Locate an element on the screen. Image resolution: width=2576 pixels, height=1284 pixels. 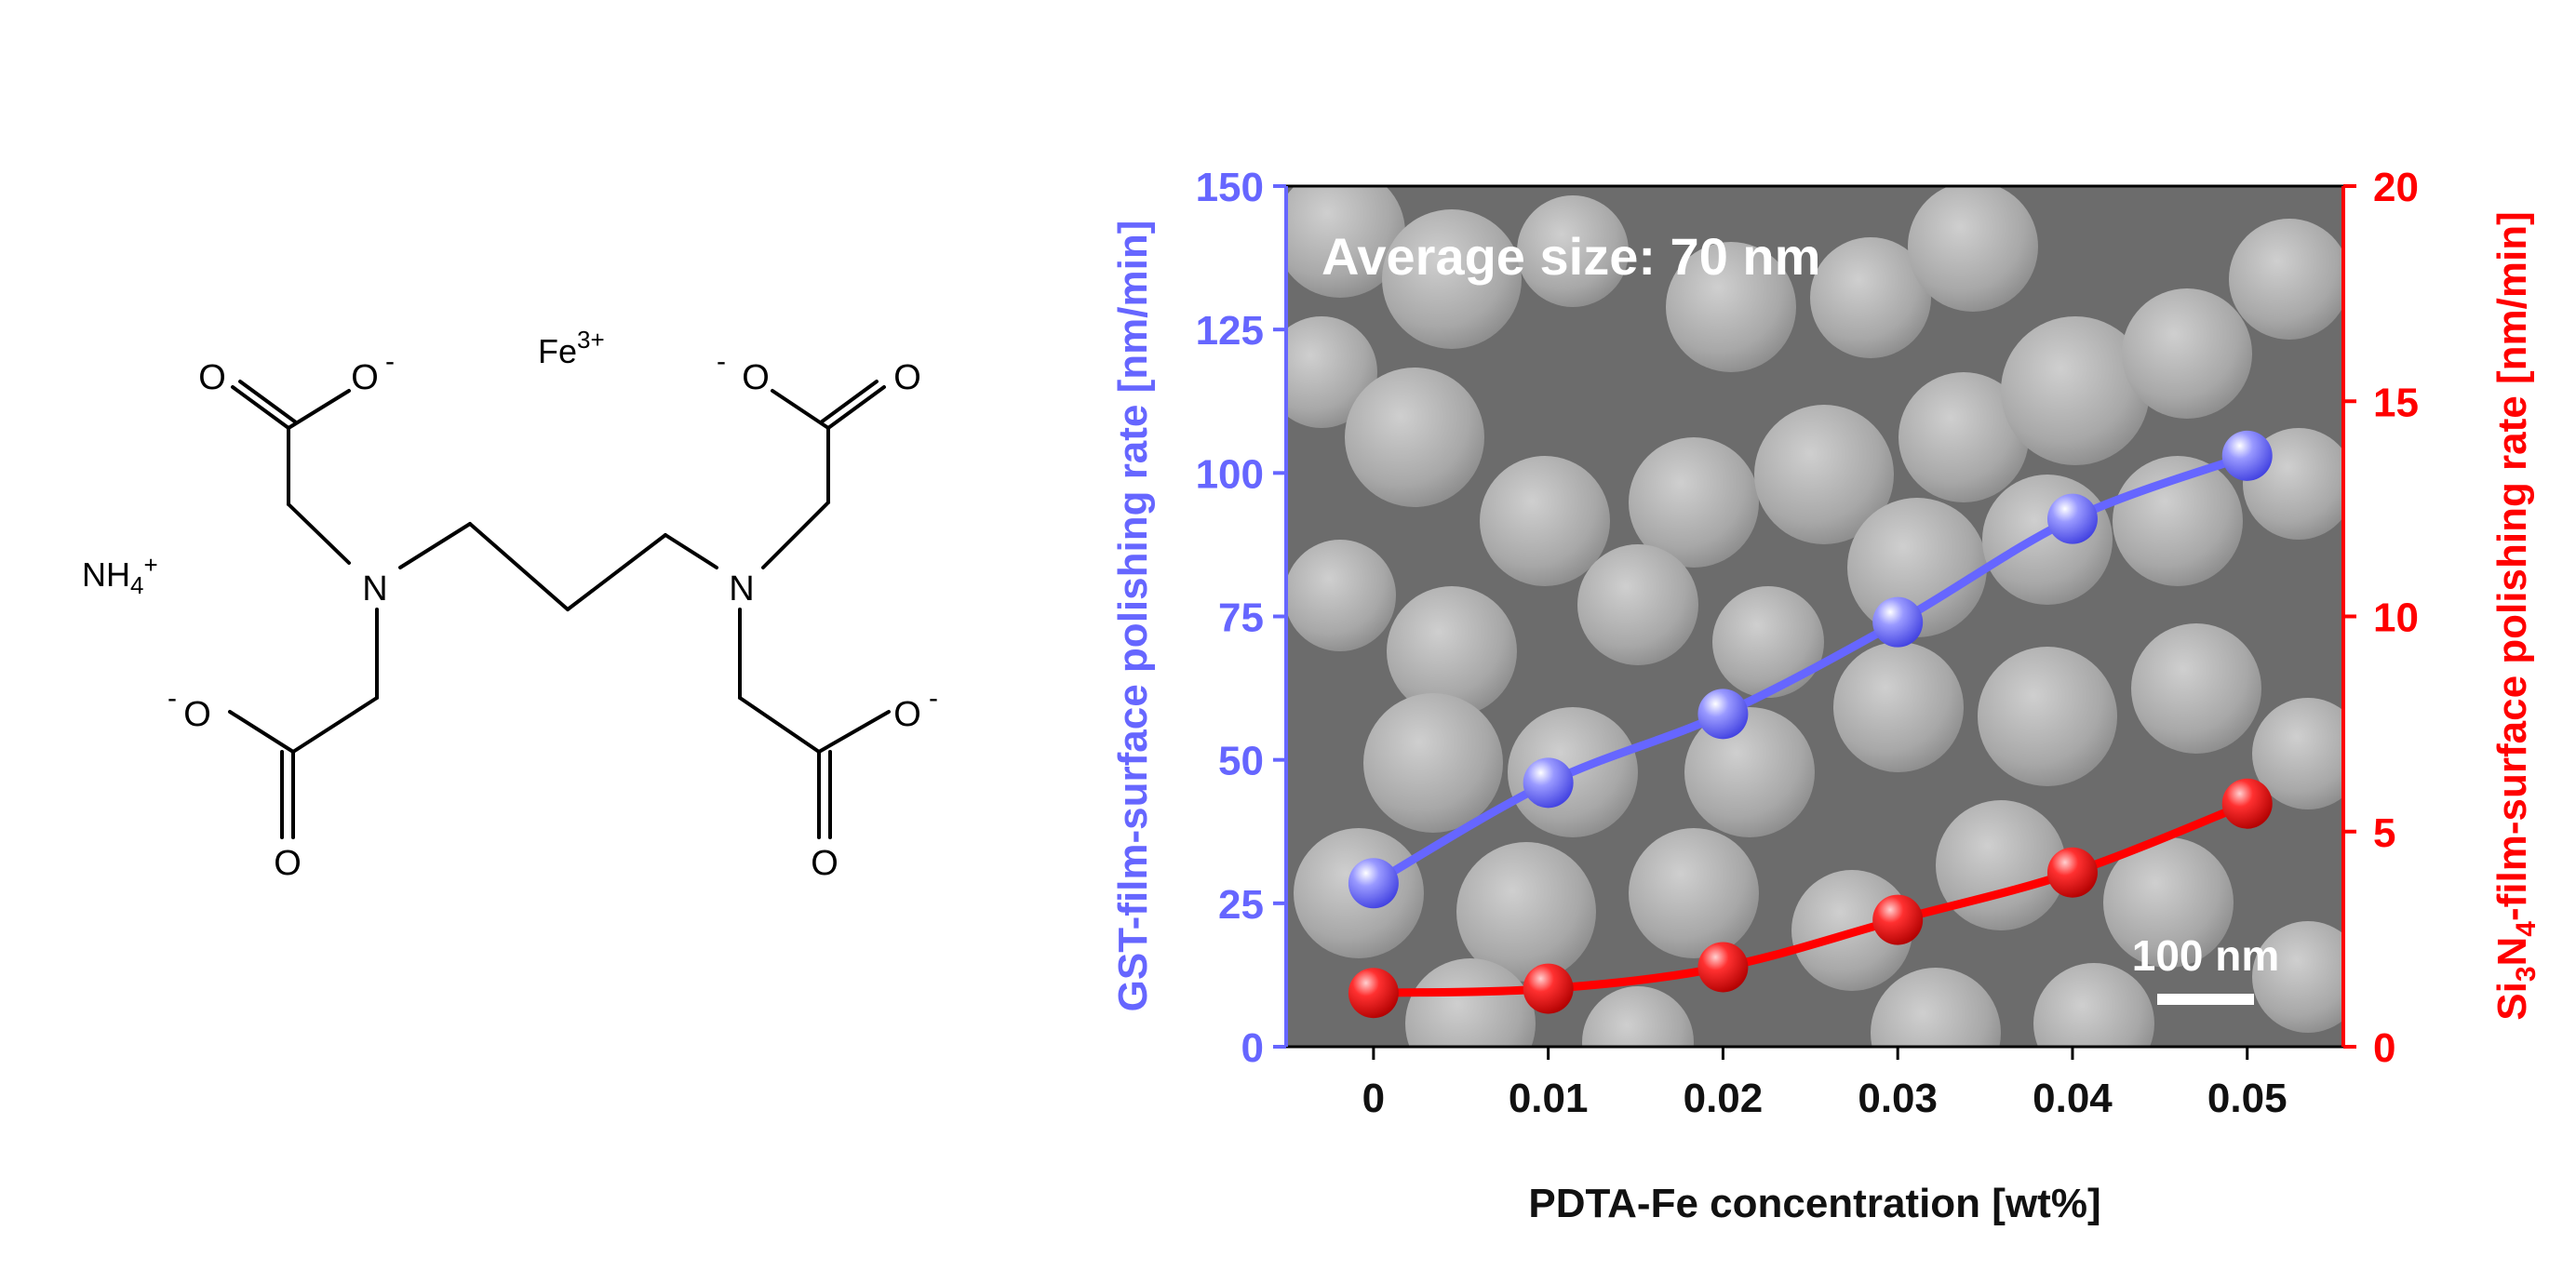
left-tick-label: 25 is located at coordinates (1241, 905).